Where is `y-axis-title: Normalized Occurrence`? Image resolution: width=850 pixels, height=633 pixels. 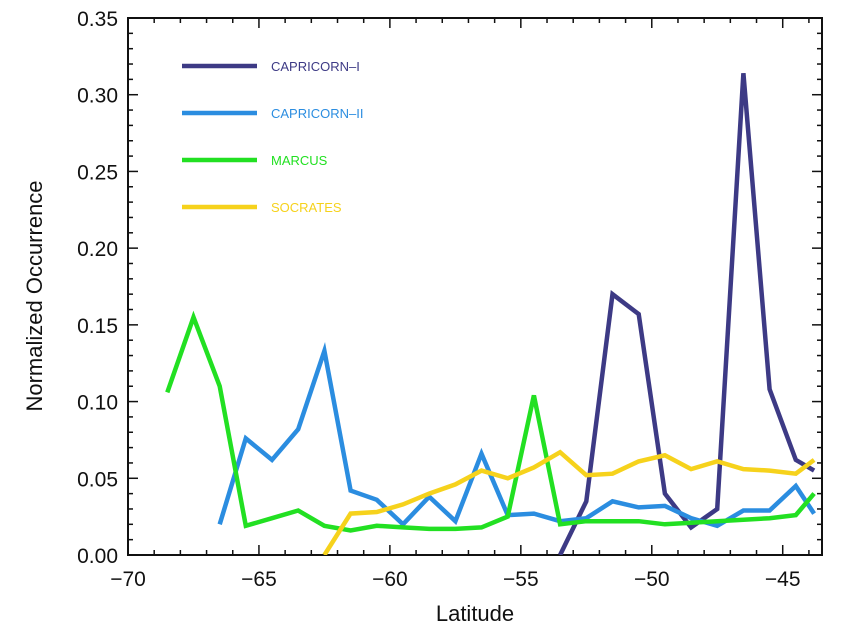 y-axis-title: Normalized Occurrence is located at coordinates (34, 295).